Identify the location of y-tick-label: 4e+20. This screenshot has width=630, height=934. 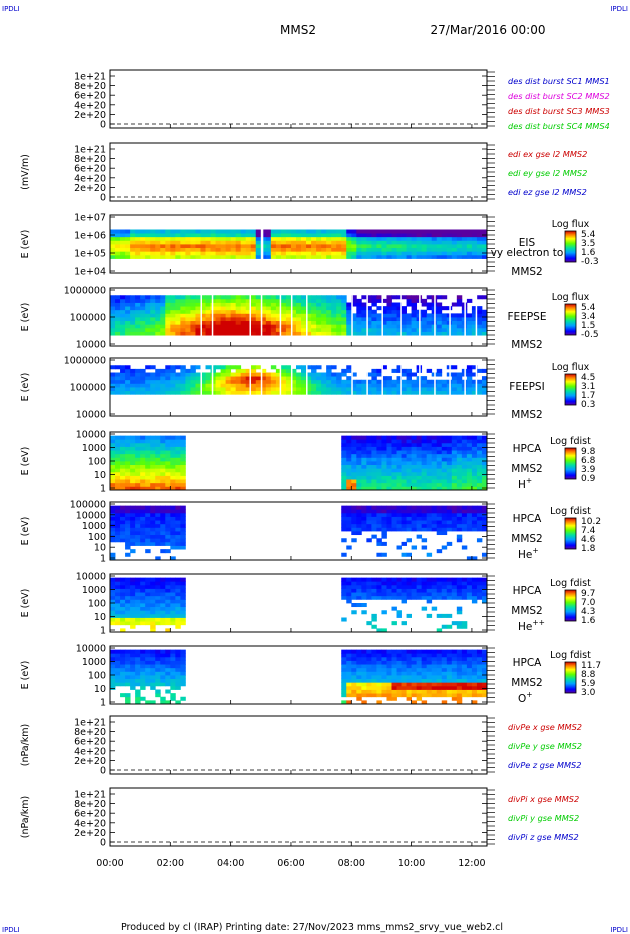
(90, 178).